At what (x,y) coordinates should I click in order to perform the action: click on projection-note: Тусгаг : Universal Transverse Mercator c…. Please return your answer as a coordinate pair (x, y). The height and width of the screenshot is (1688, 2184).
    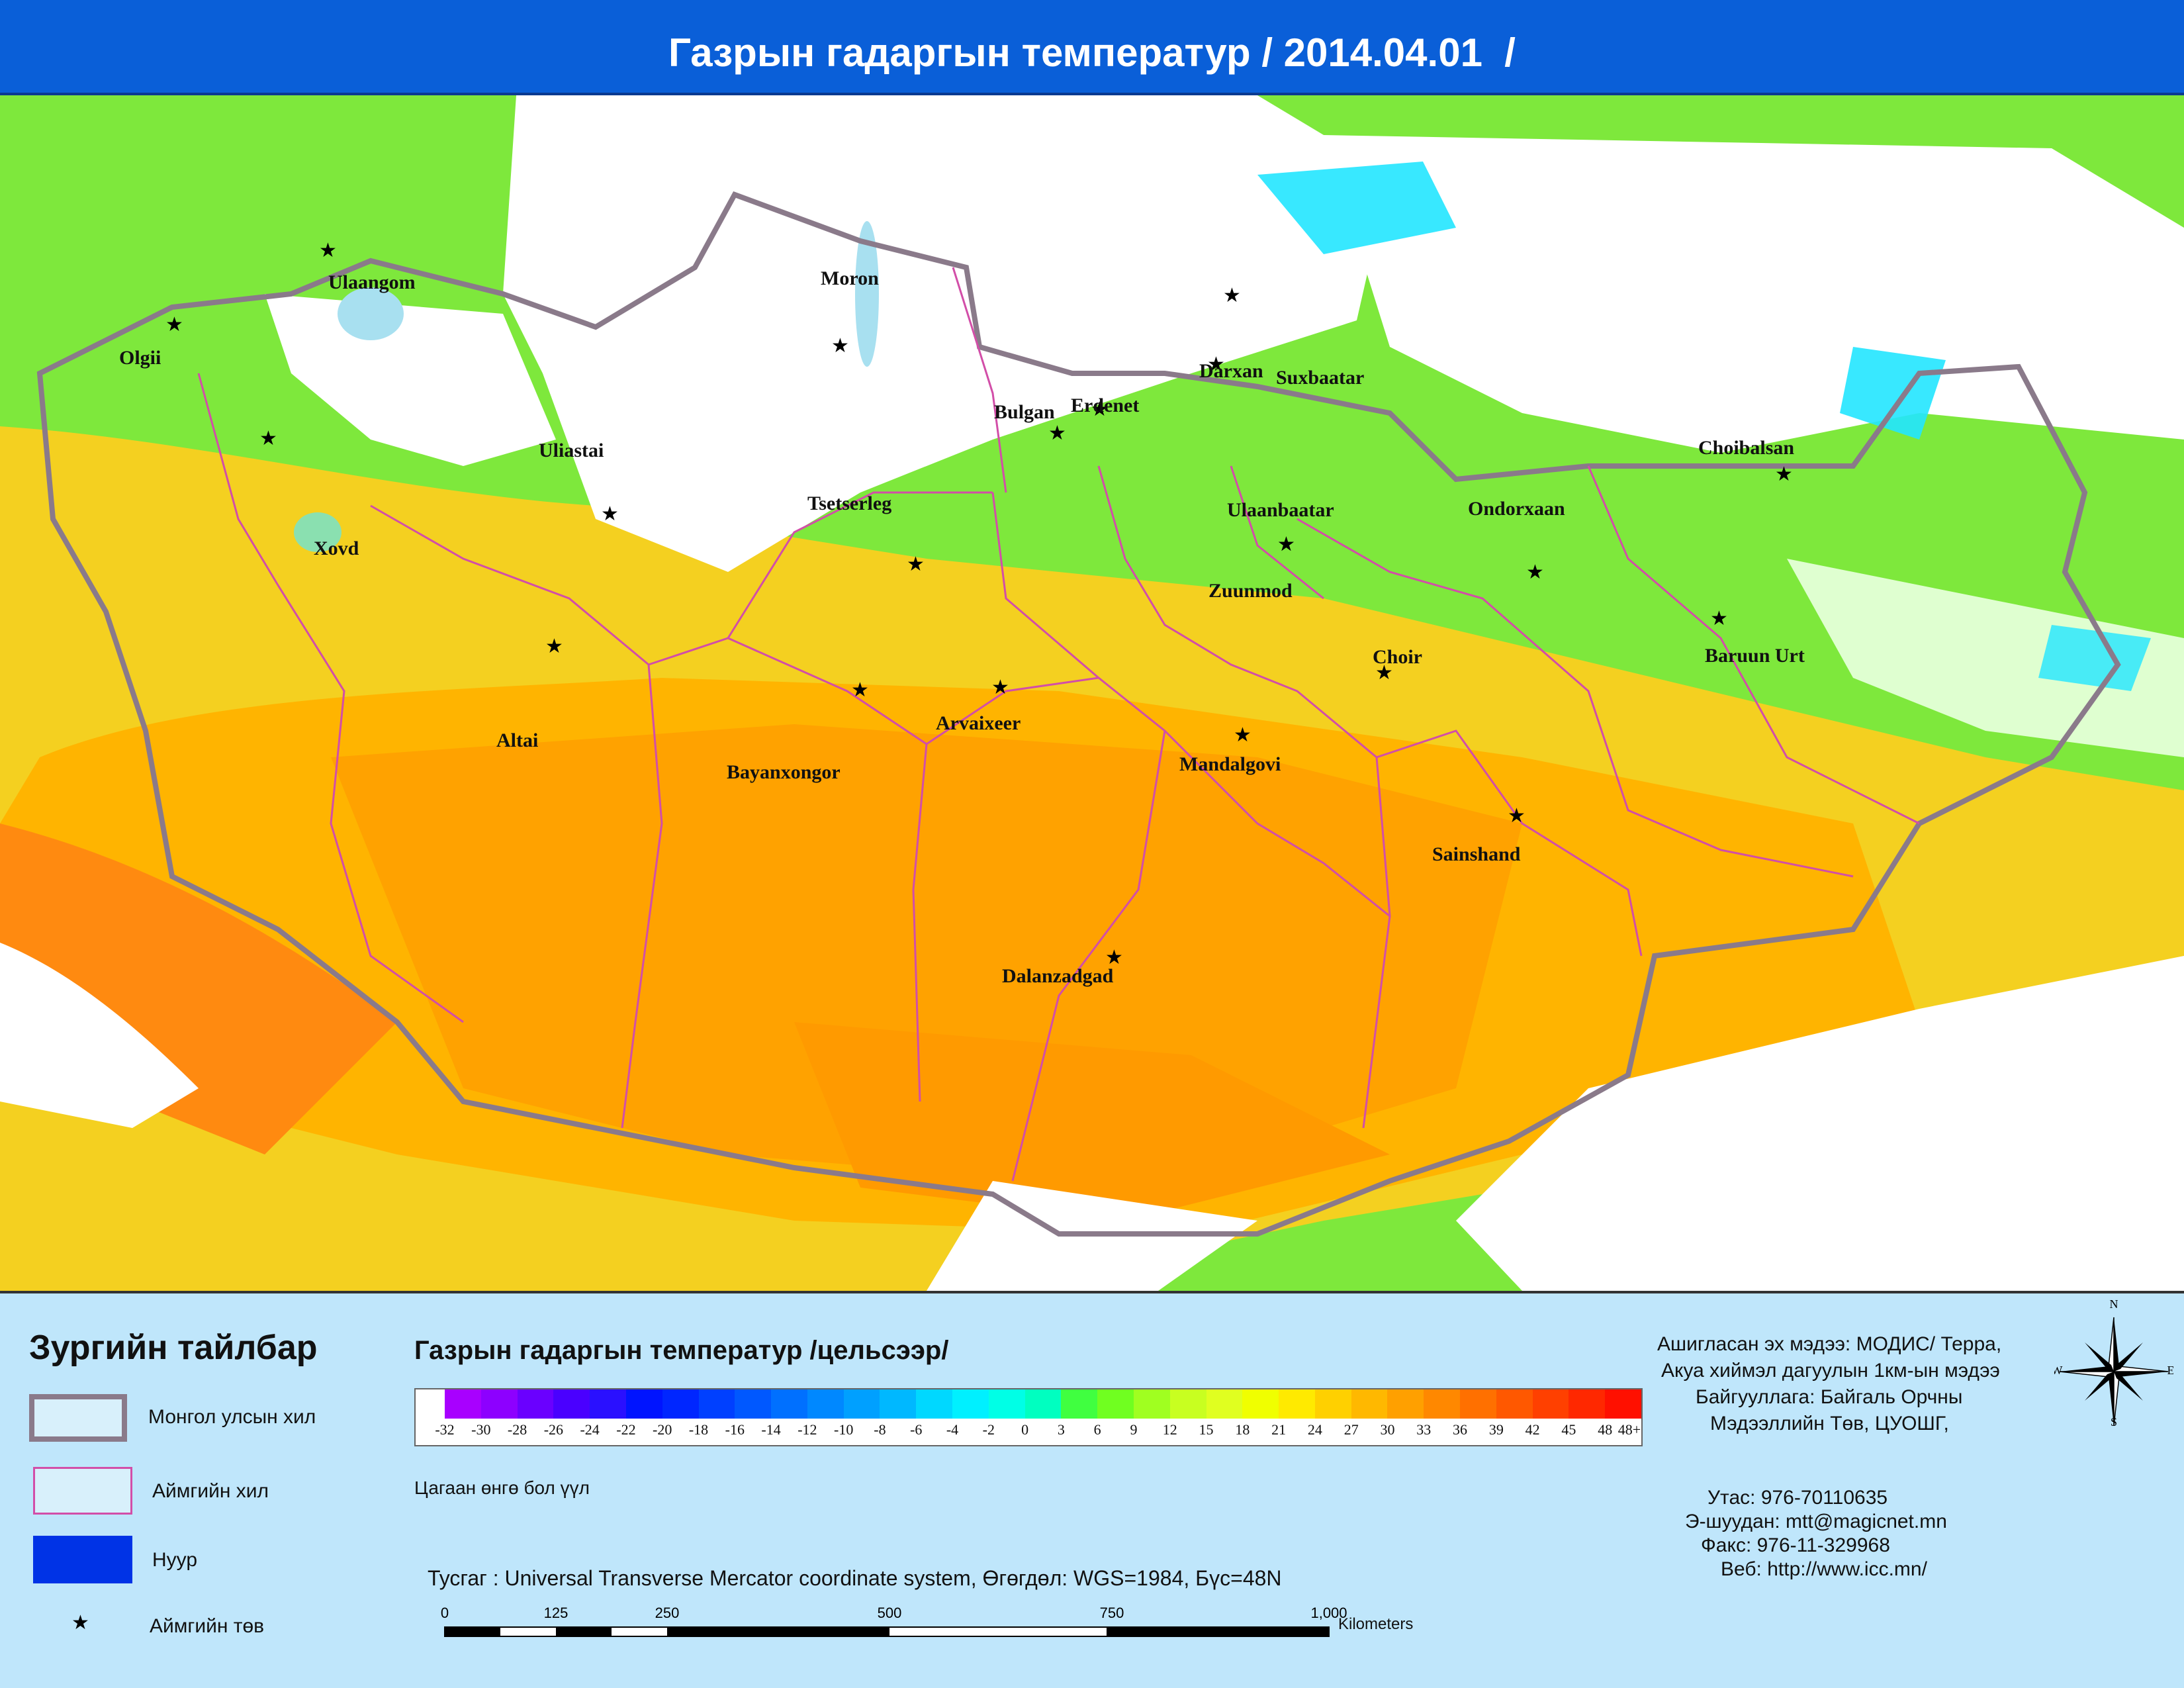
    Looking at the image, I should click on (855, 1578).